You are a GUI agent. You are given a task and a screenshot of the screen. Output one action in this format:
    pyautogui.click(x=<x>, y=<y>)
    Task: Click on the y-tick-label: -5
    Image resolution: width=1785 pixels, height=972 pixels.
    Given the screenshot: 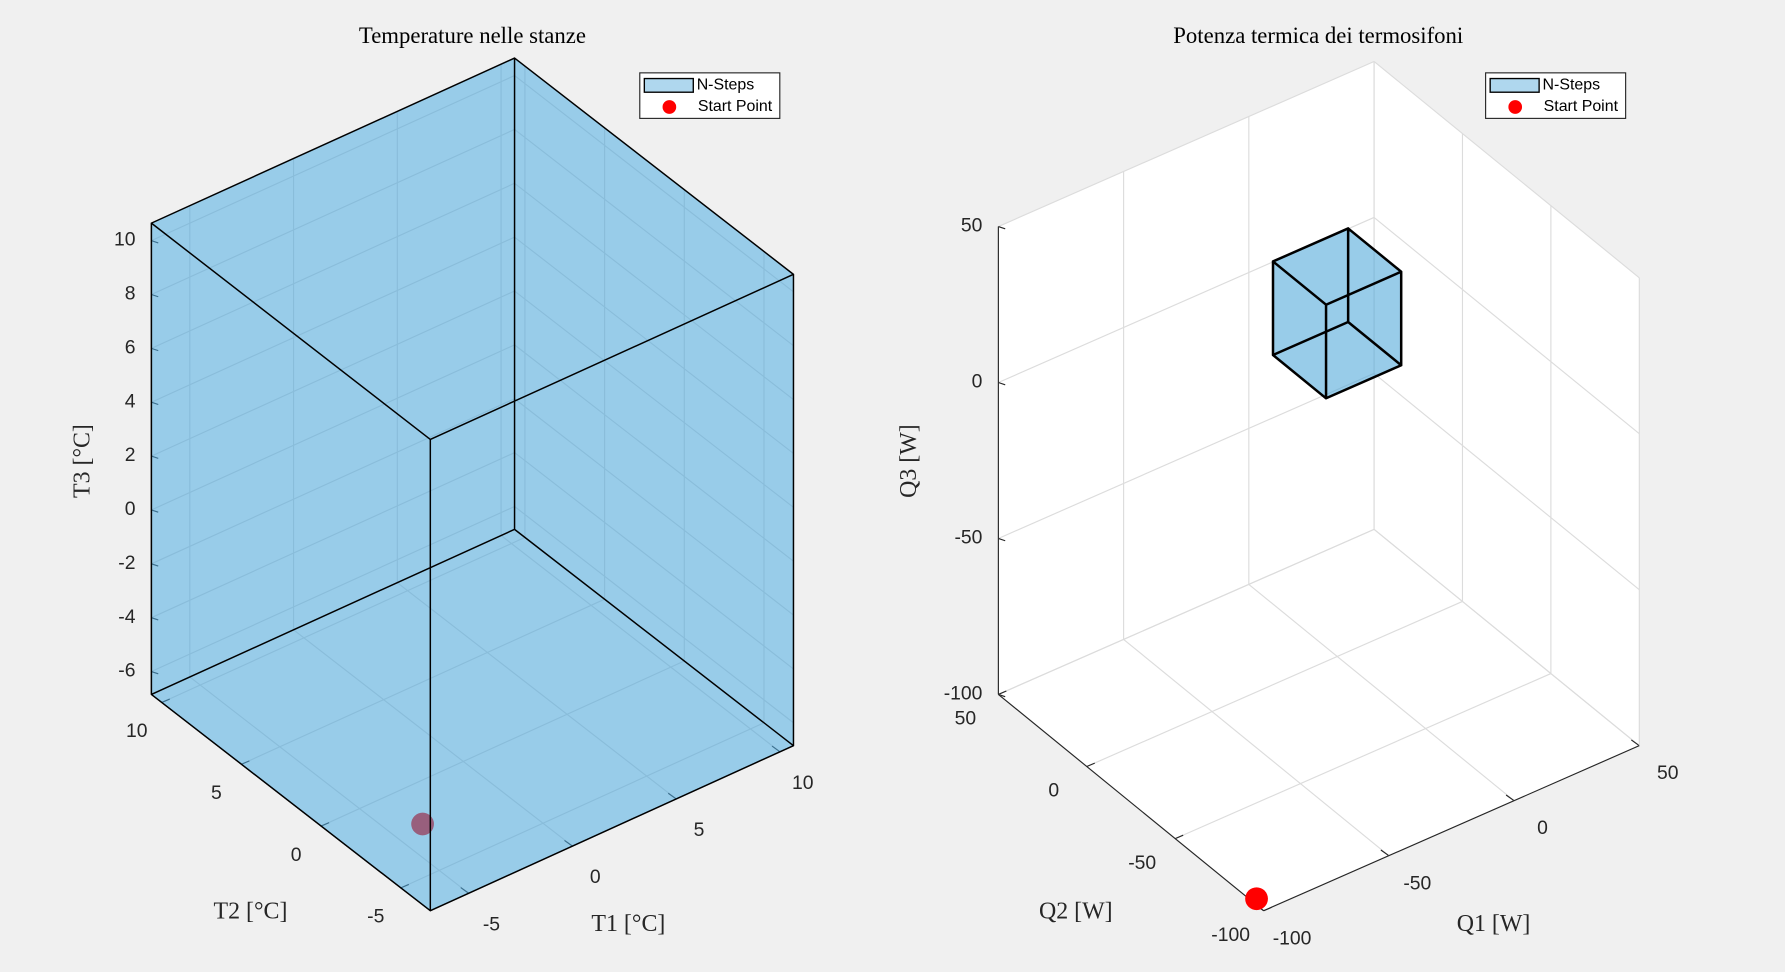 What is the action you would take?
    pyautogui.click(x=375, y=917)
    